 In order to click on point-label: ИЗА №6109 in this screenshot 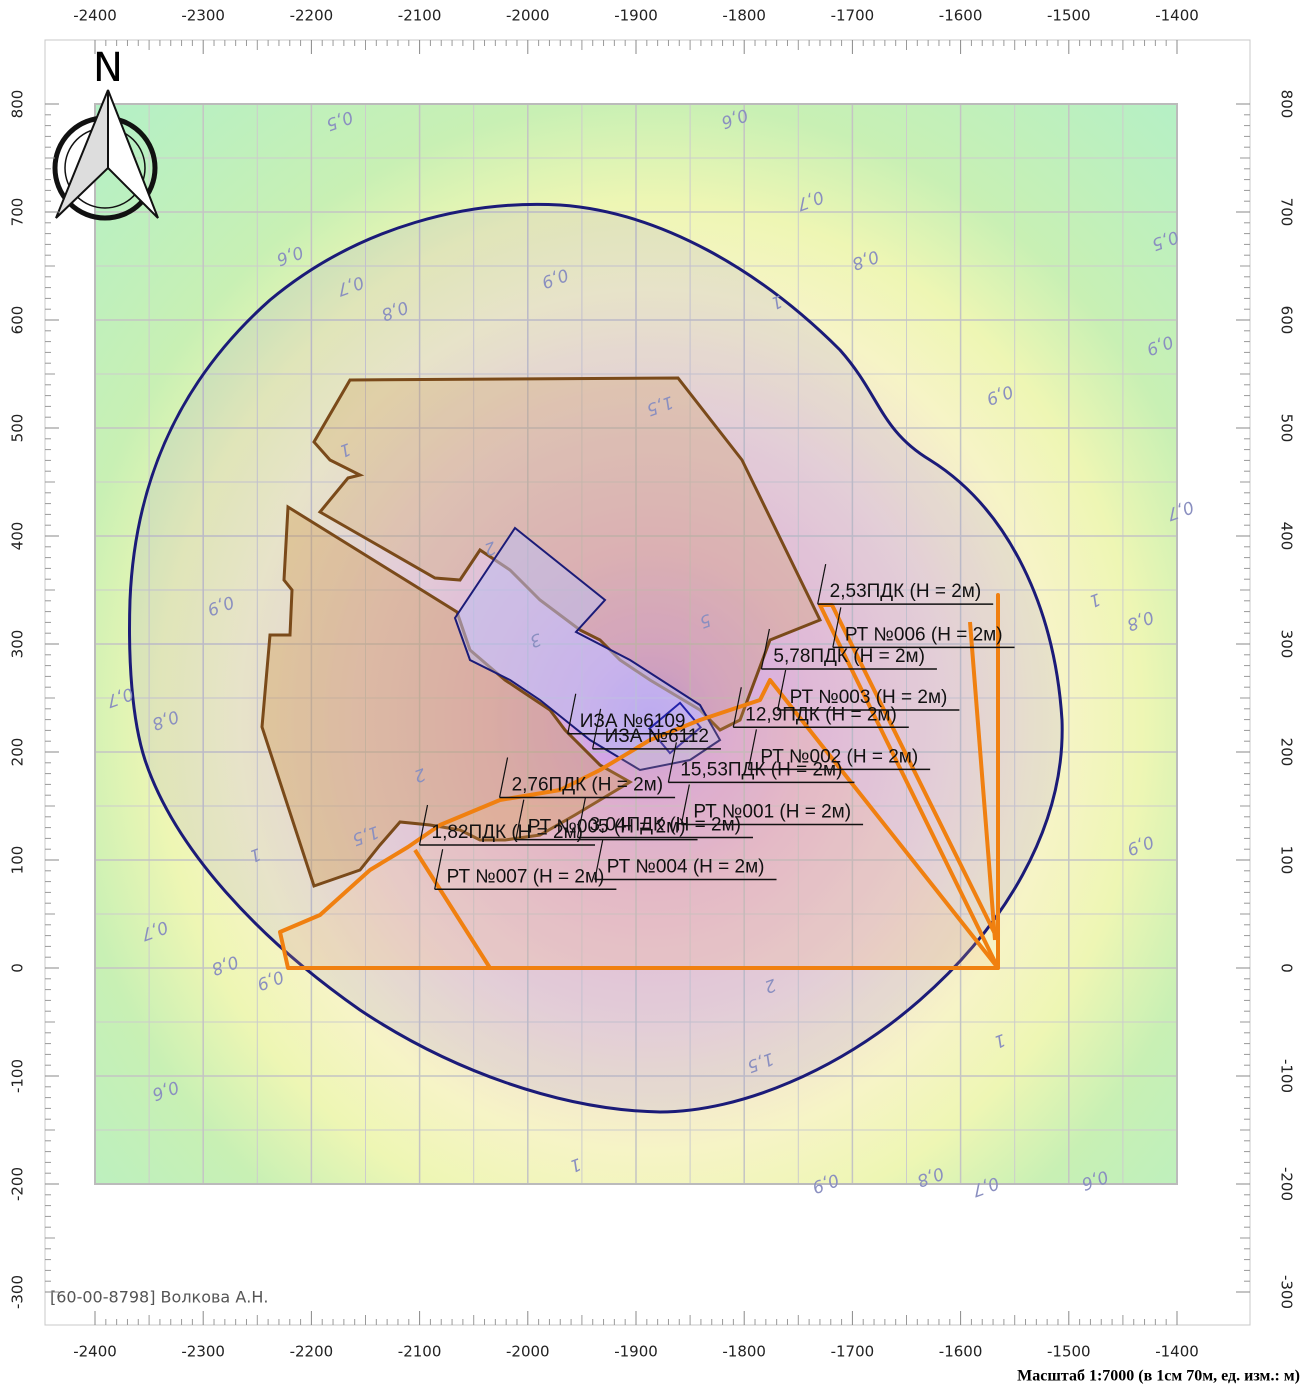, I will do `click(633, 721)`.